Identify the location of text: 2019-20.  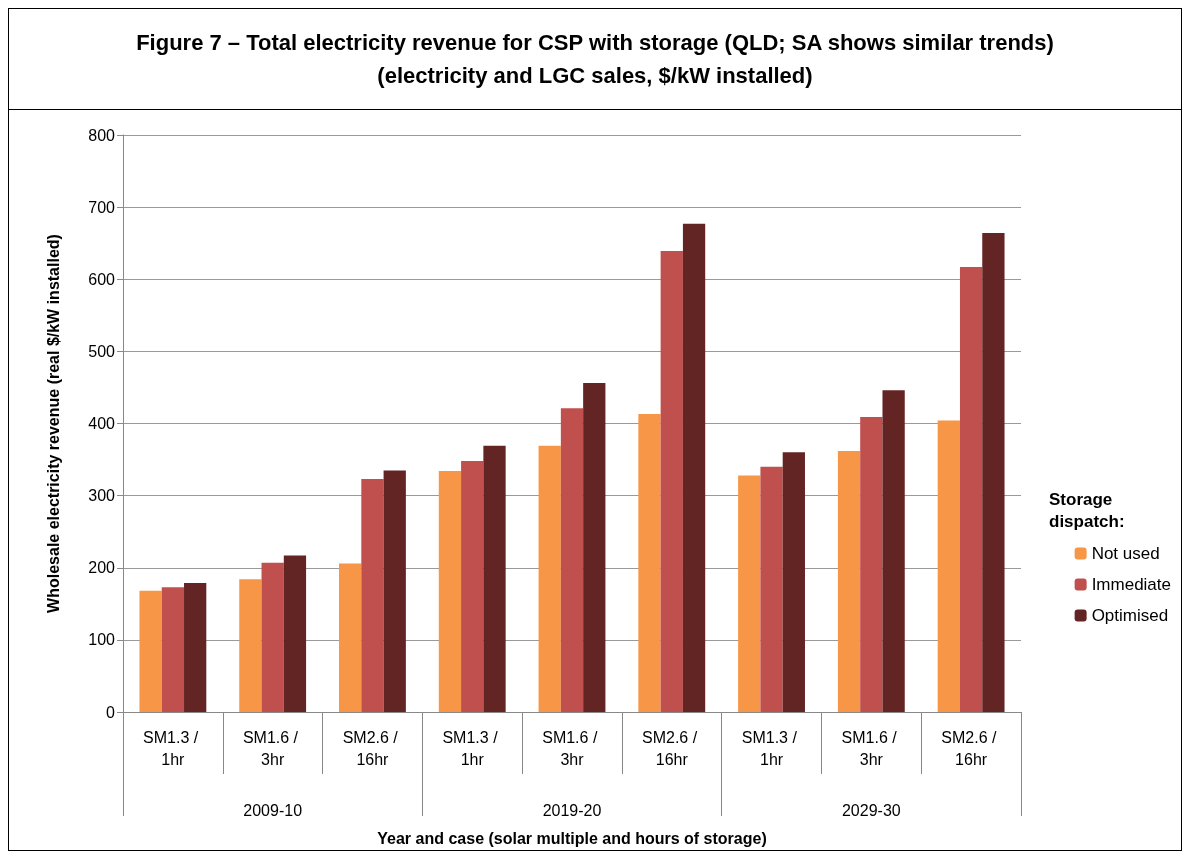
(572, 810).